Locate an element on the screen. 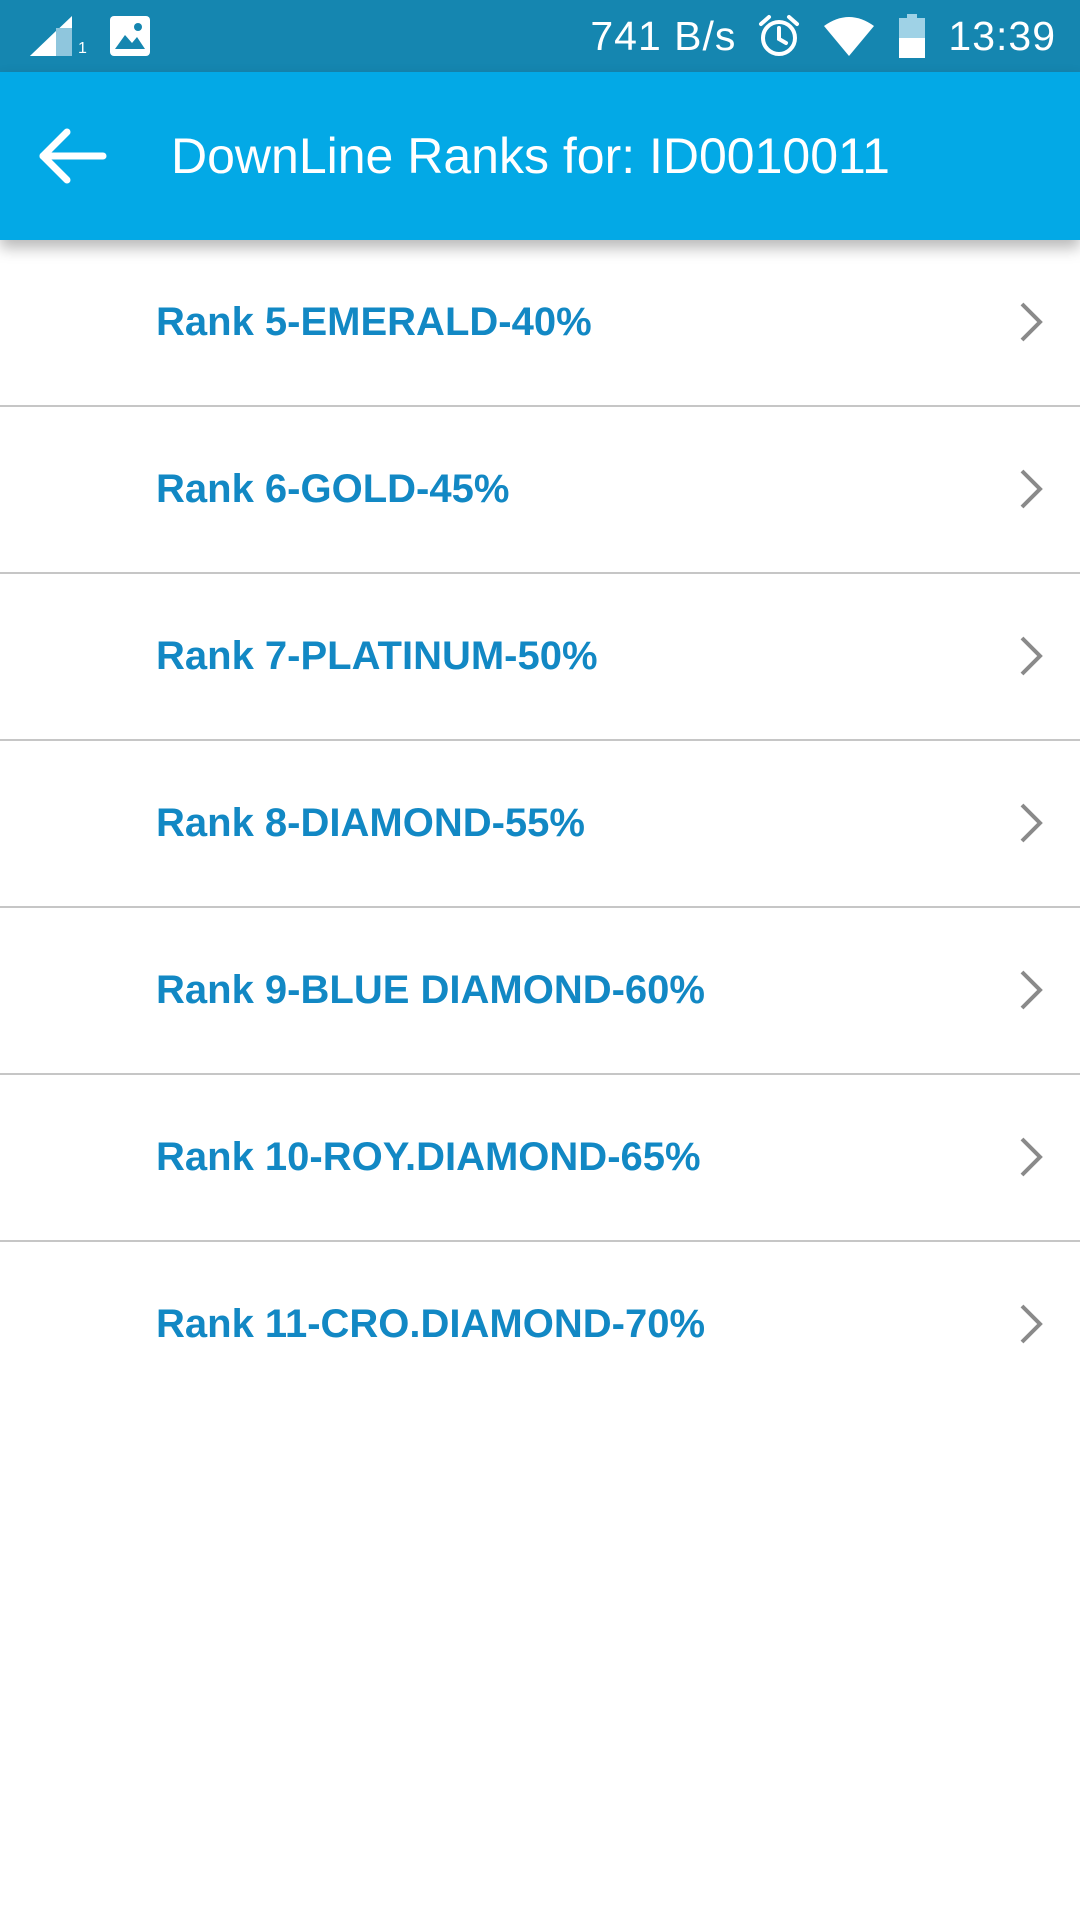 The image size is (1080, 1920). status-bar: 1 741 B/s is located at coordinates (540, 36).